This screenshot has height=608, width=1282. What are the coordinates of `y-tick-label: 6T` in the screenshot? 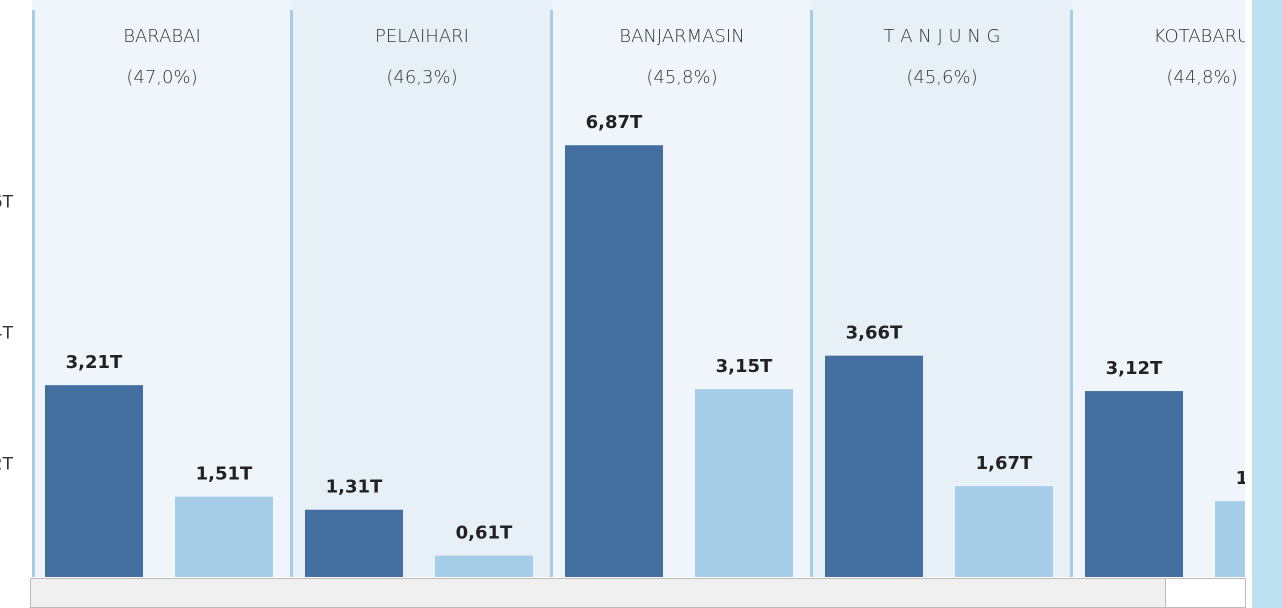 It's located at (7, 202).